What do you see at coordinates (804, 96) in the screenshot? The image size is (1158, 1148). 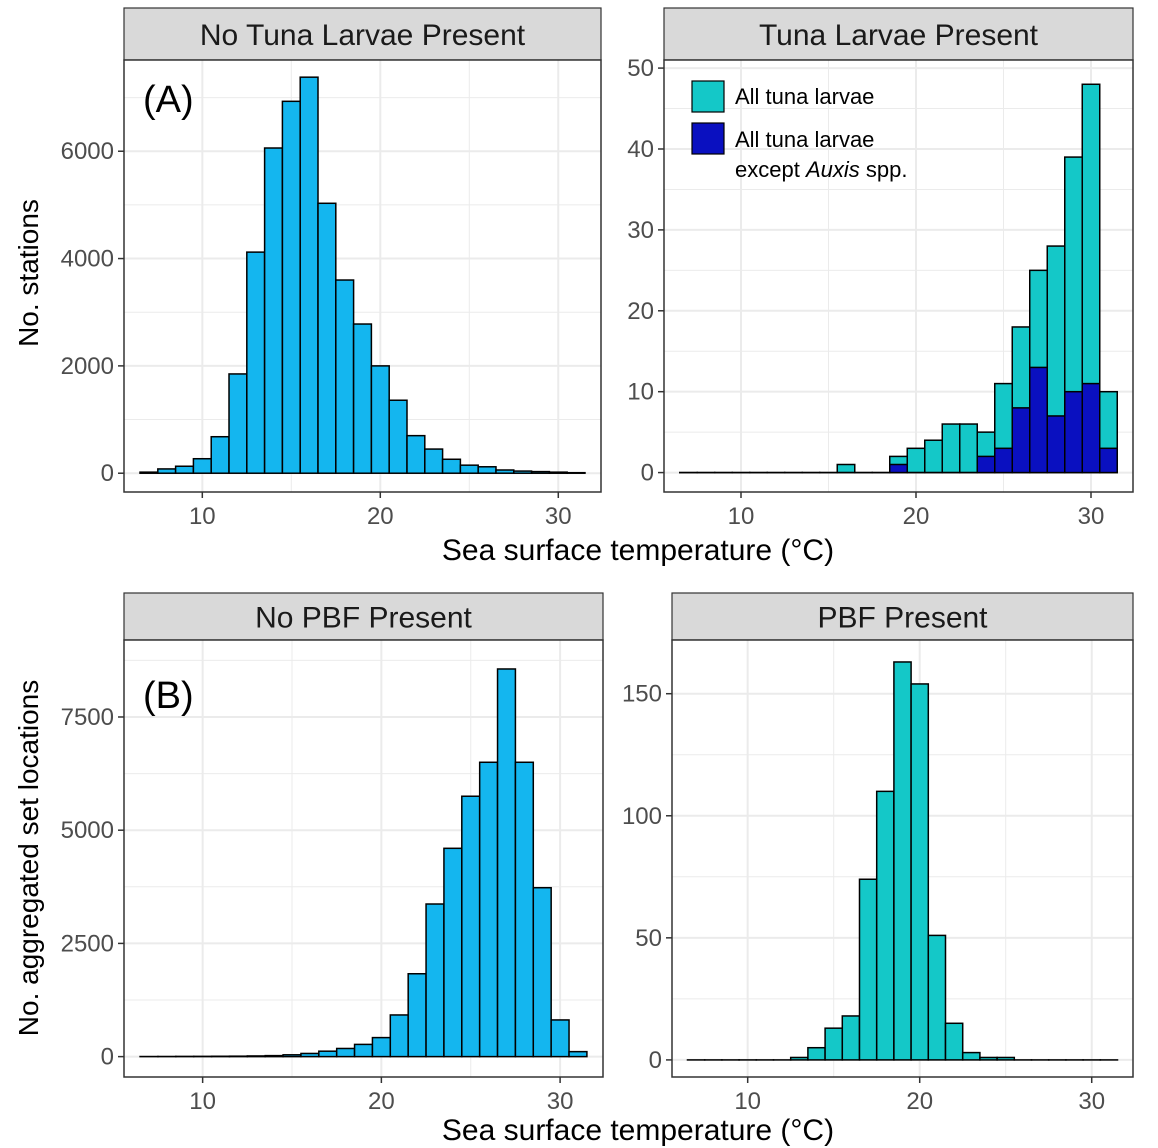 I see `legend-label-1: All tuna larvae` at bounding box center [804, 96].